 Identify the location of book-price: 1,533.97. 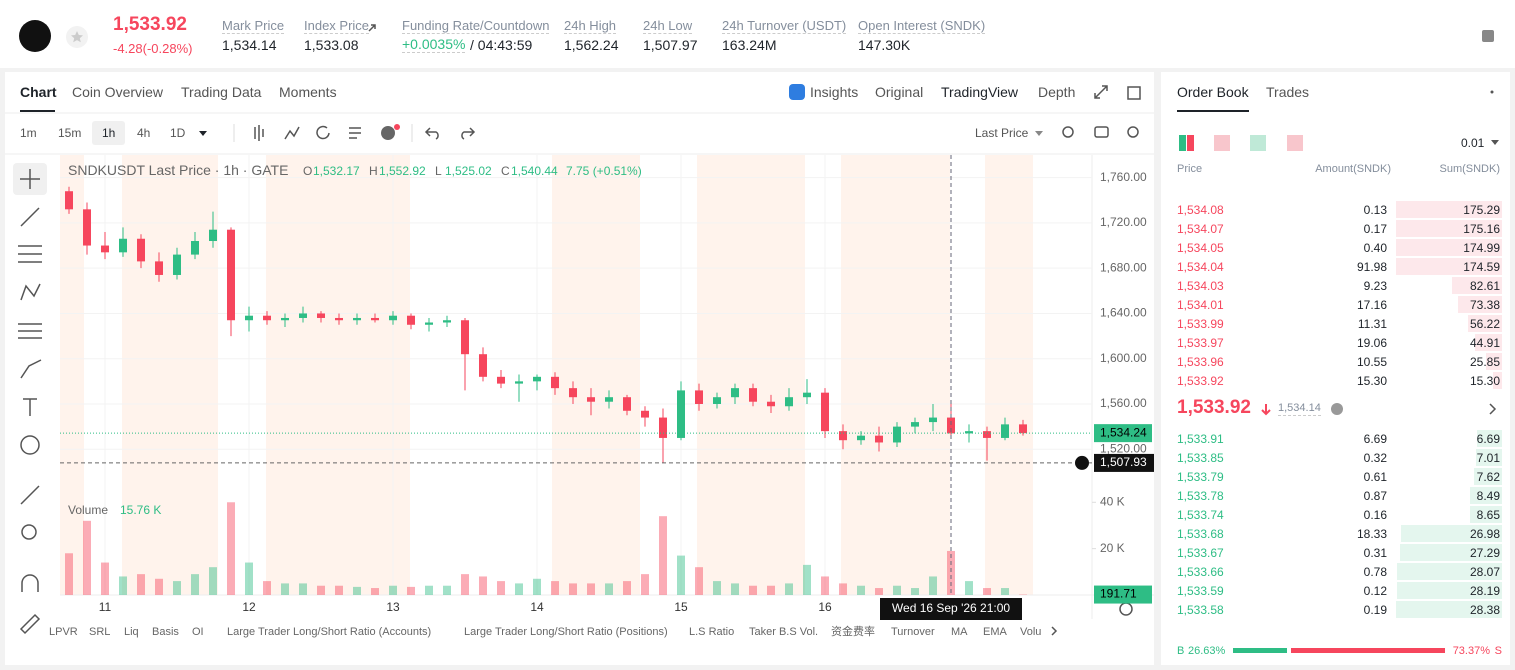
(1200, 343).